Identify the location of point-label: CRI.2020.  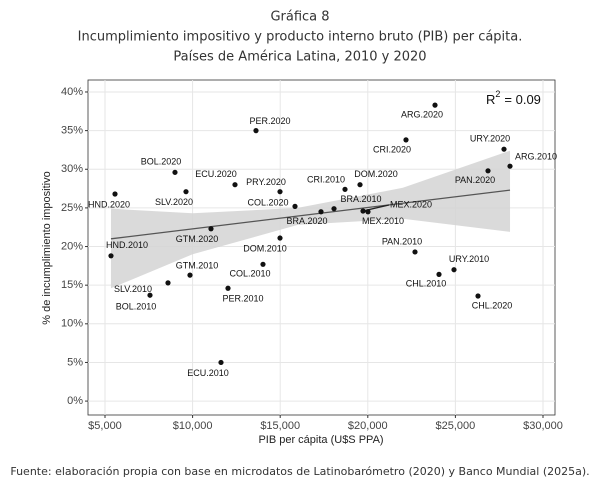
(392, 149).